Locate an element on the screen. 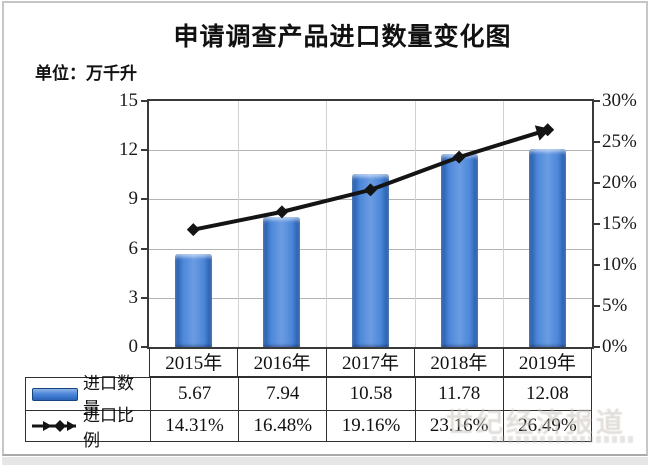 This screenshot has height=465, width=650. right-axis-tick-label: 30% is located at coordinates (619, 100).